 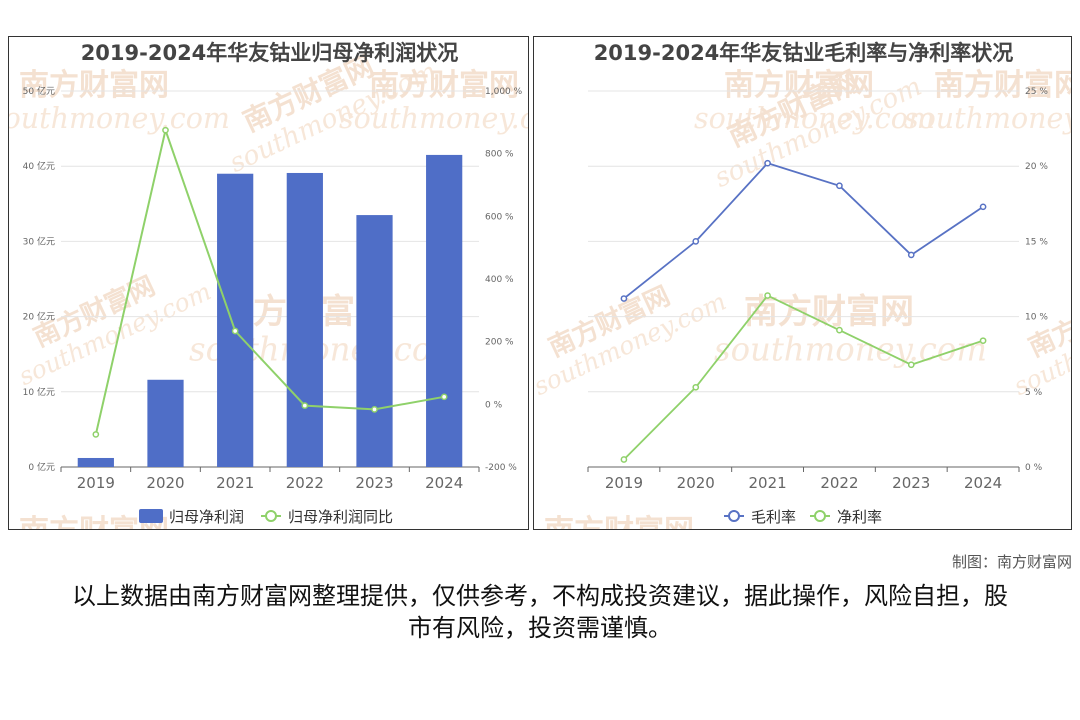 I want to click on yoy-point-2024, so click(x=444, y=397).